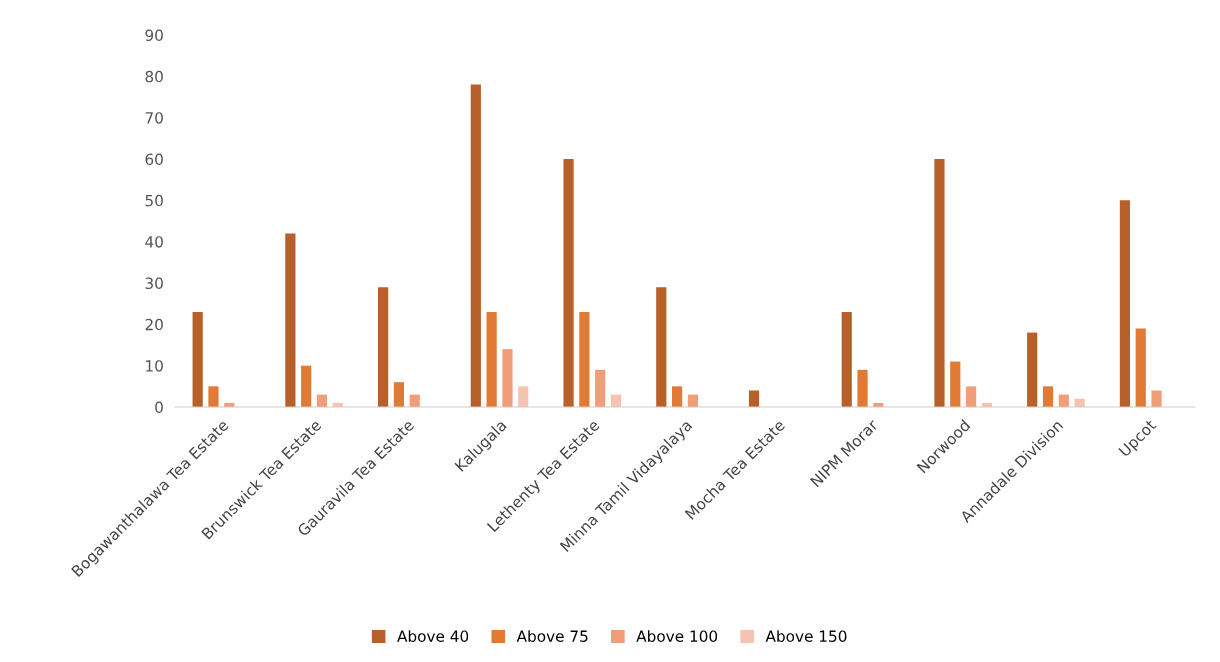 The image size is (1220, 662). Describe the element at coordinates (154, 200) in the screenshot. I see `y-tick-label: 50` at that location.